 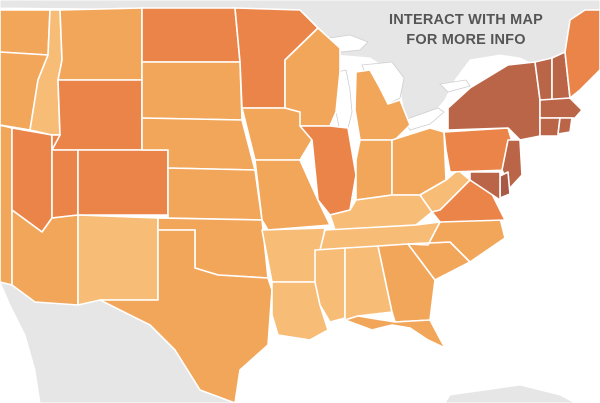 I want to click on state-ca, so click(x=6, y=205).